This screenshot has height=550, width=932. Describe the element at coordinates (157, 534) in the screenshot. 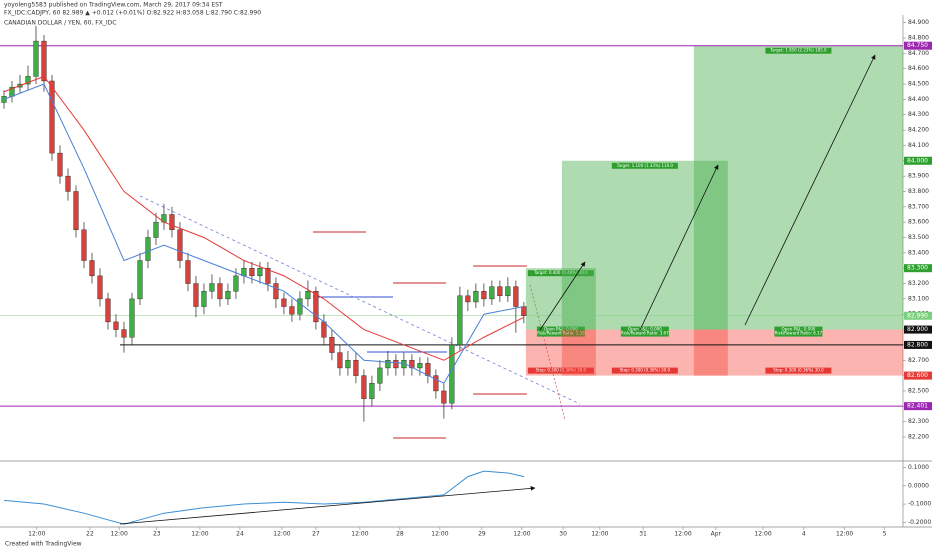

I see `x-tick-label: 23` at that location.